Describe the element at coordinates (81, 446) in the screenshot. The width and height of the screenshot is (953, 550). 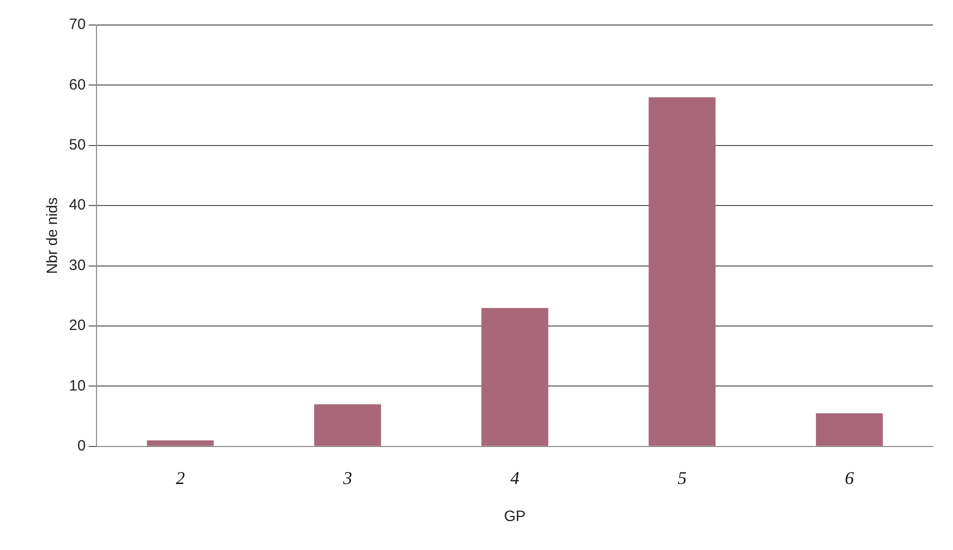
I see `y-tick-label: 0` at that location.